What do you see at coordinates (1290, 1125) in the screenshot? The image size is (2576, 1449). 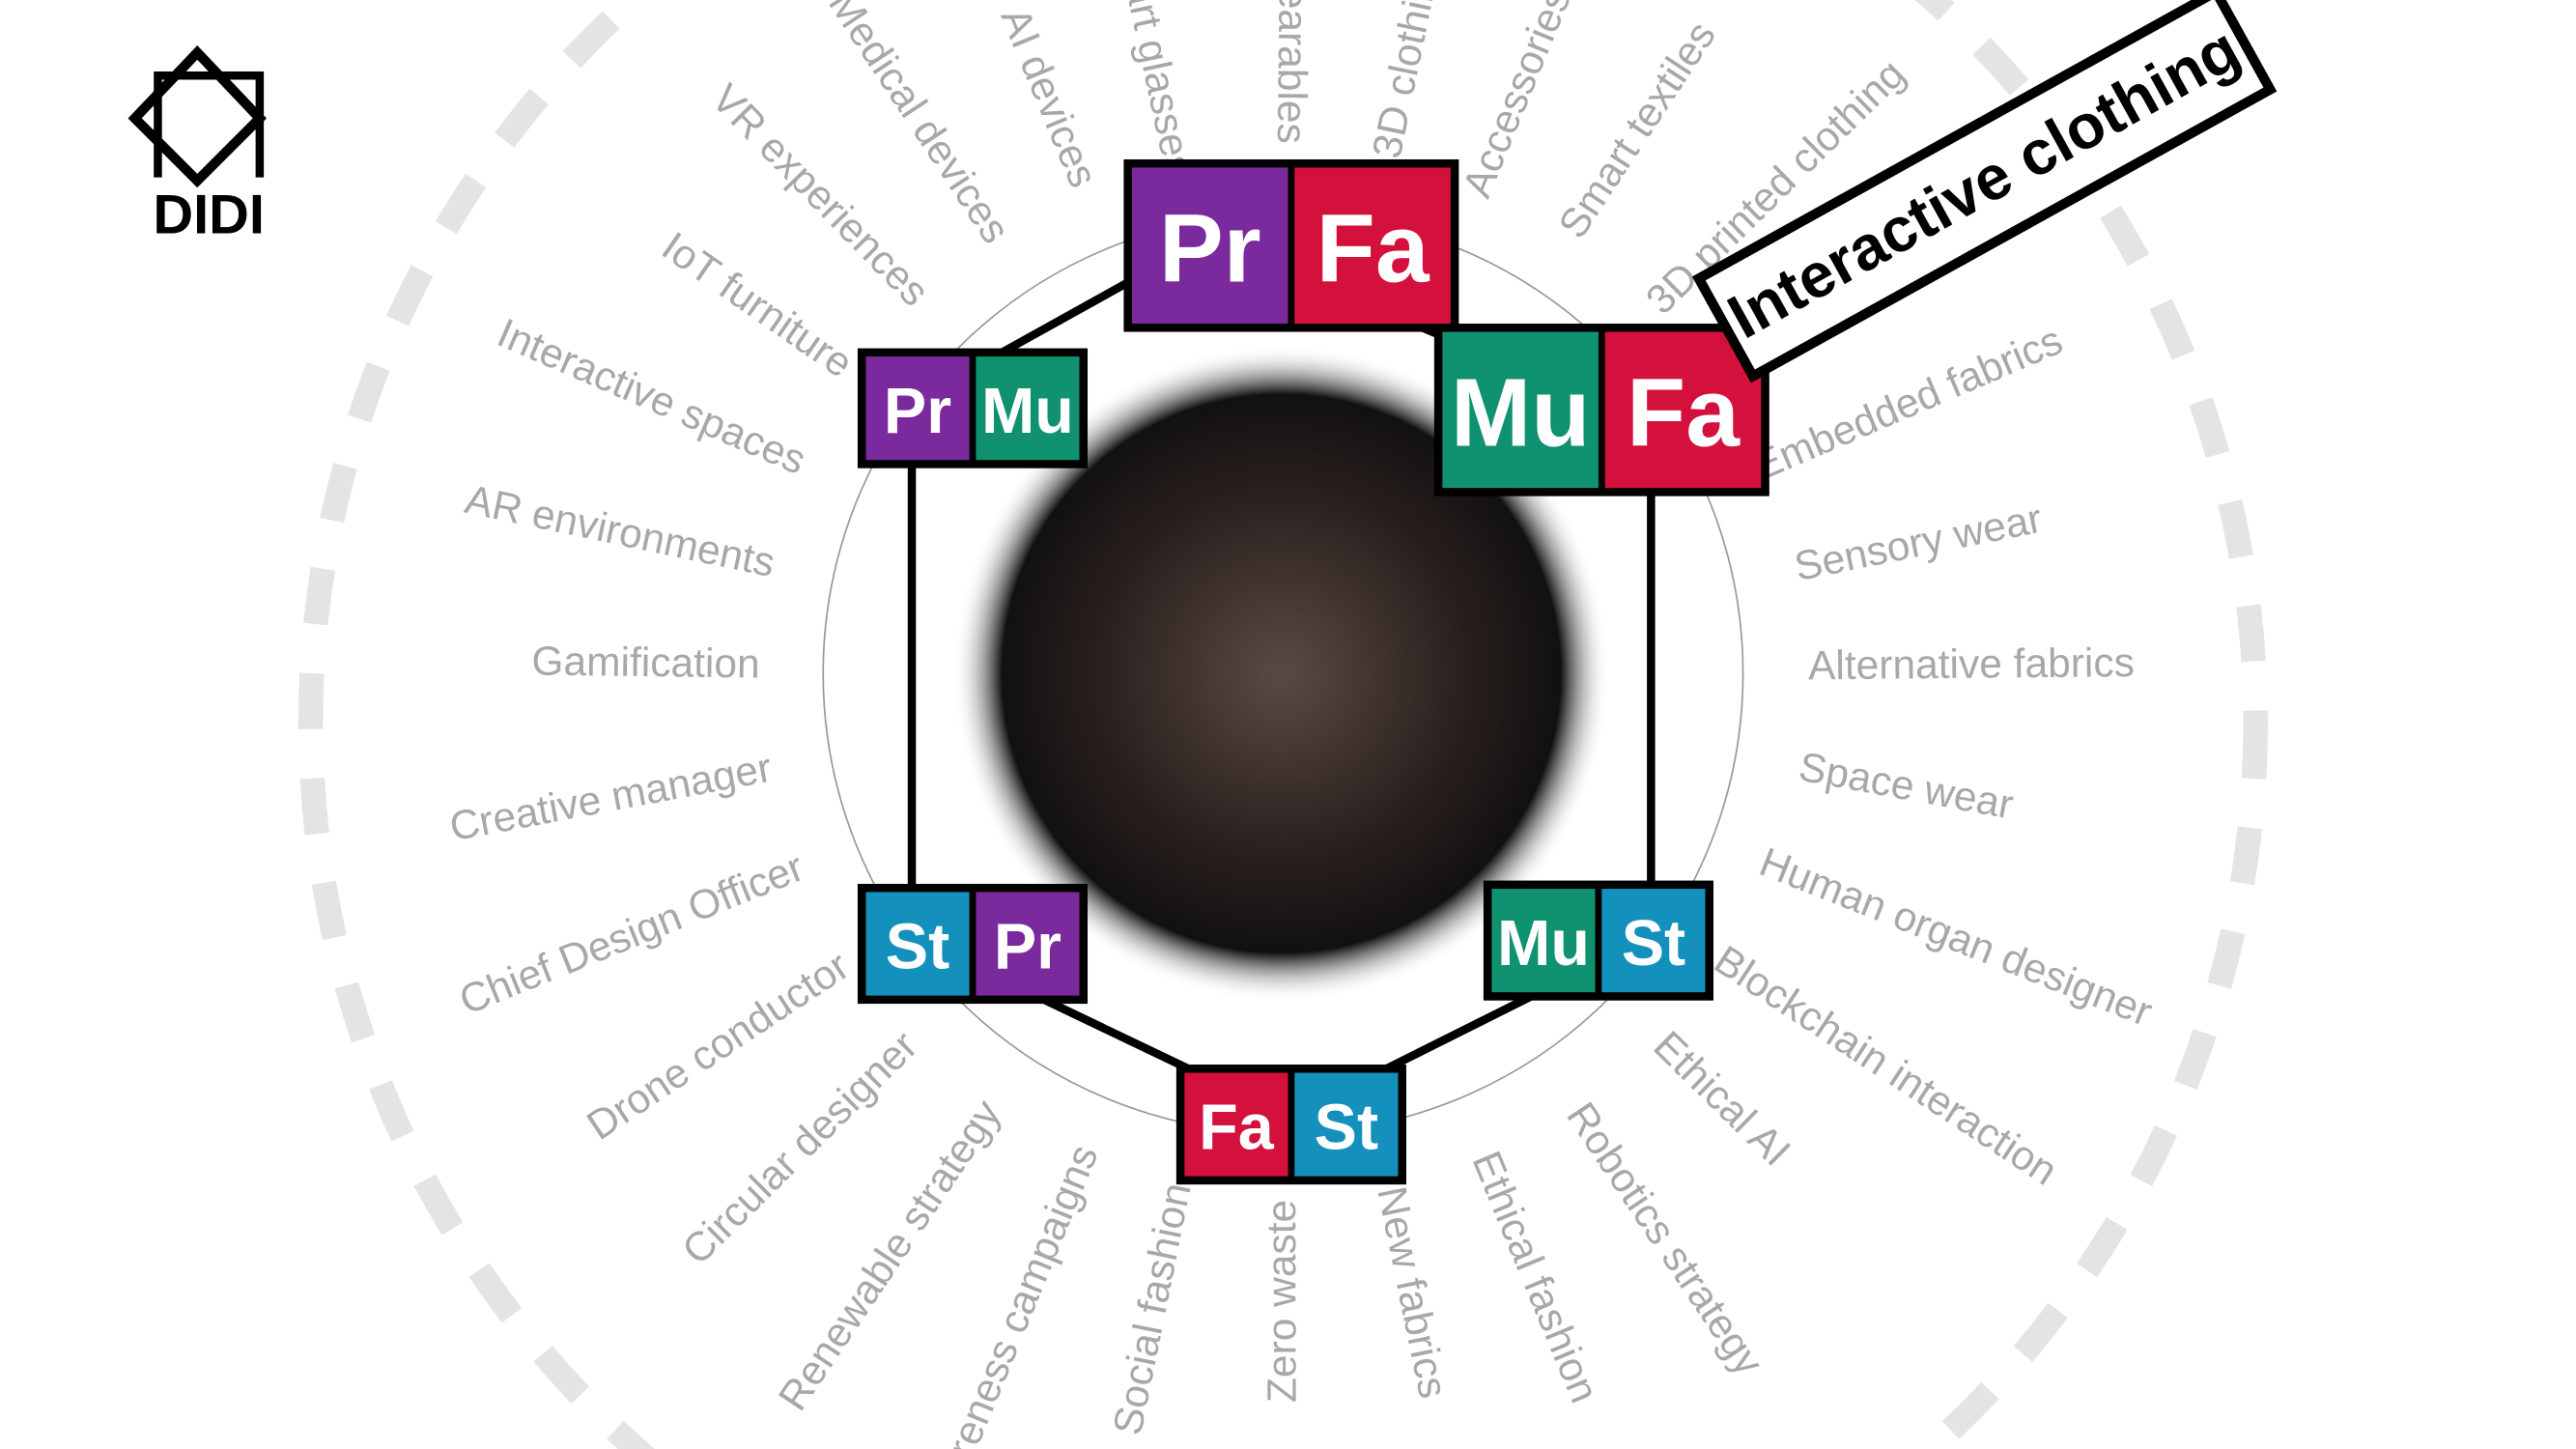 I see `tile: Fa St` at bounding box center [1290, 1125].